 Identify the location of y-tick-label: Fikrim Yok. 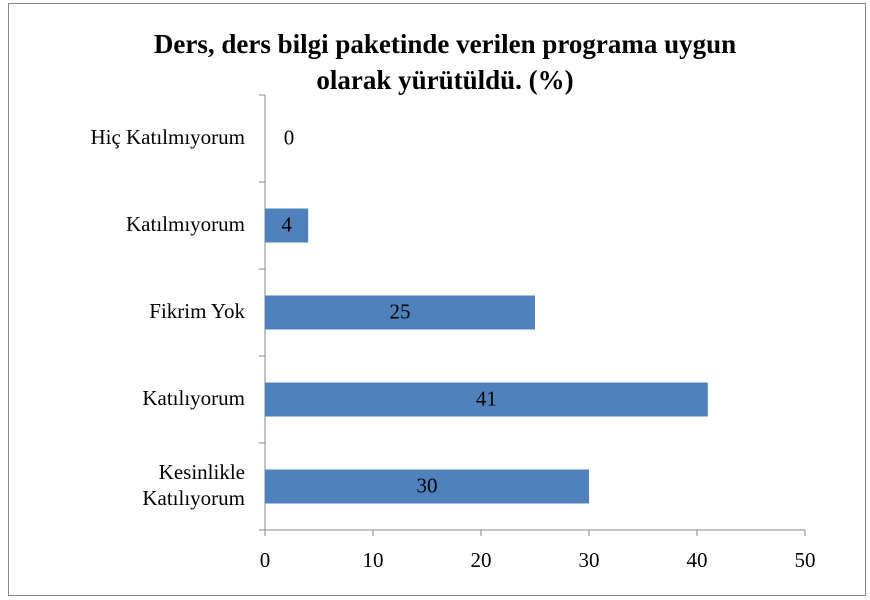
(197, 310).